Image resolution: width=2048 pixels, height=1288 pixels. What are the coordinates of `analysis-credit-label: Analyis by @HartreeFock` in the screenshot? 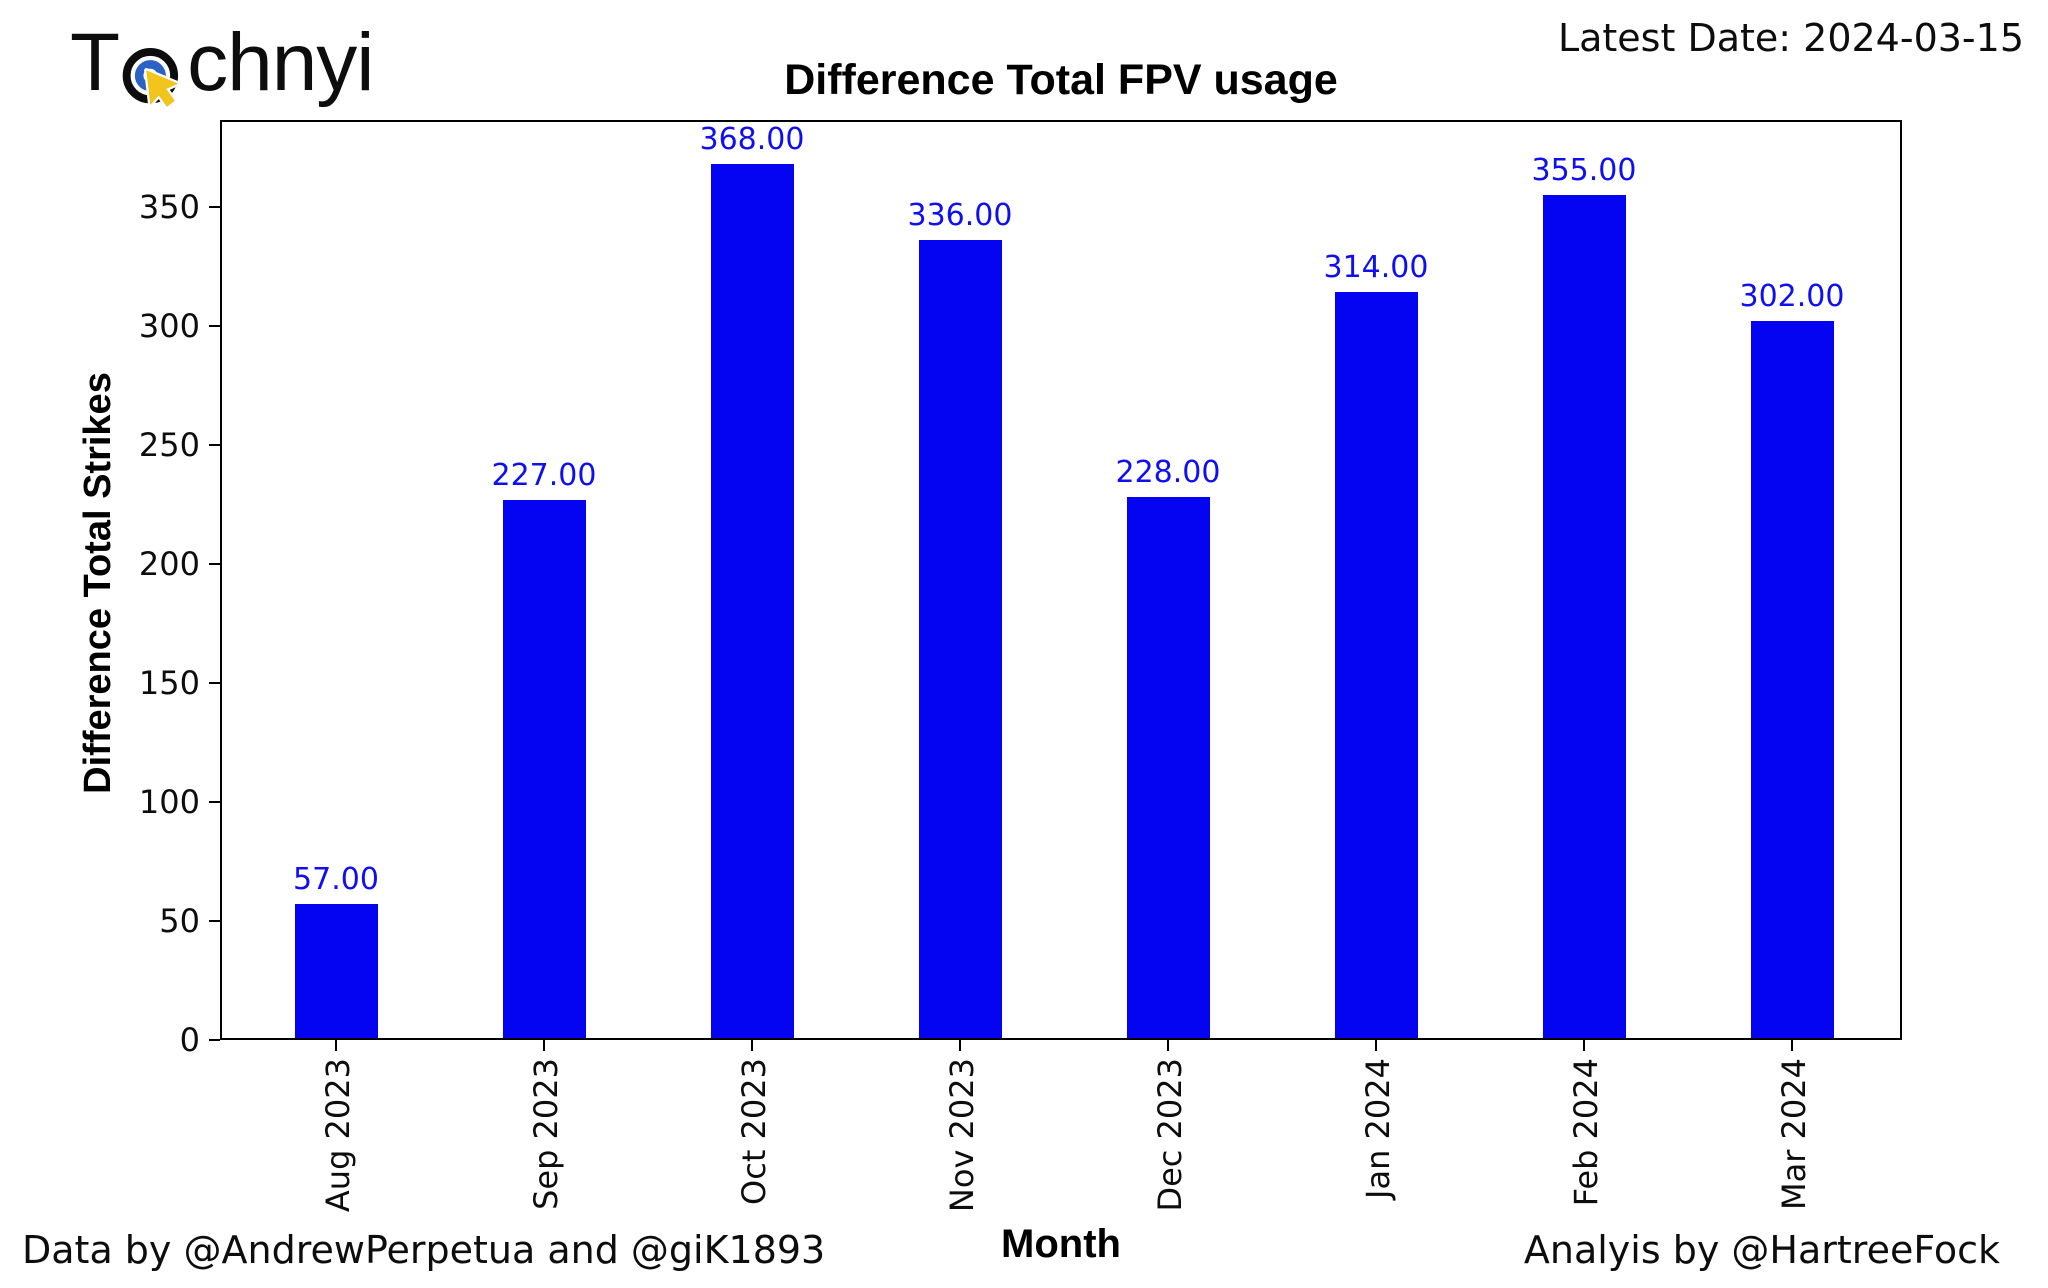 It's located at (1761, 1250).